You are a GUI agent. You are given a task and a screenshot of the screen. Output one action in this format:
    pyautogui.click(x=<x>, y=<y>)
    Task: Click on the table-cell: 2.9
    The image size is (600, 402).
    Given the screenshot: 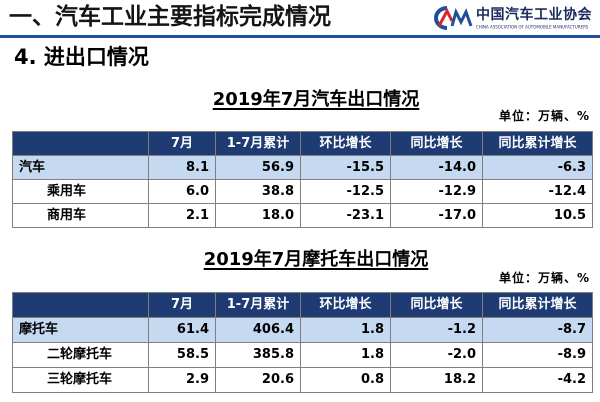 What is the action you would take?
    pyautogui.click(x=182, y=380)
    